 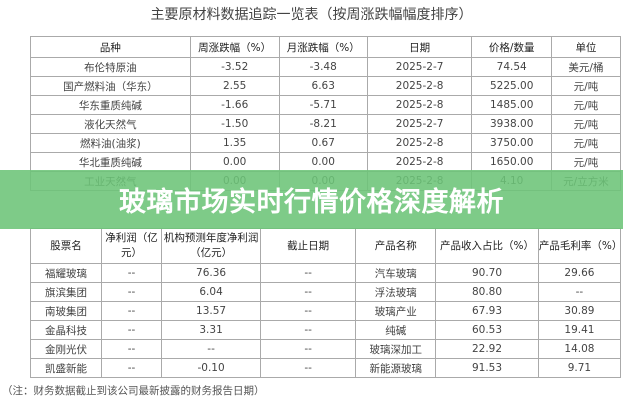 What do you see at coordinates (396, 368) in the screenshot?
I see `table-cell: 新能源玻璃` at bounding box center [396, 368].